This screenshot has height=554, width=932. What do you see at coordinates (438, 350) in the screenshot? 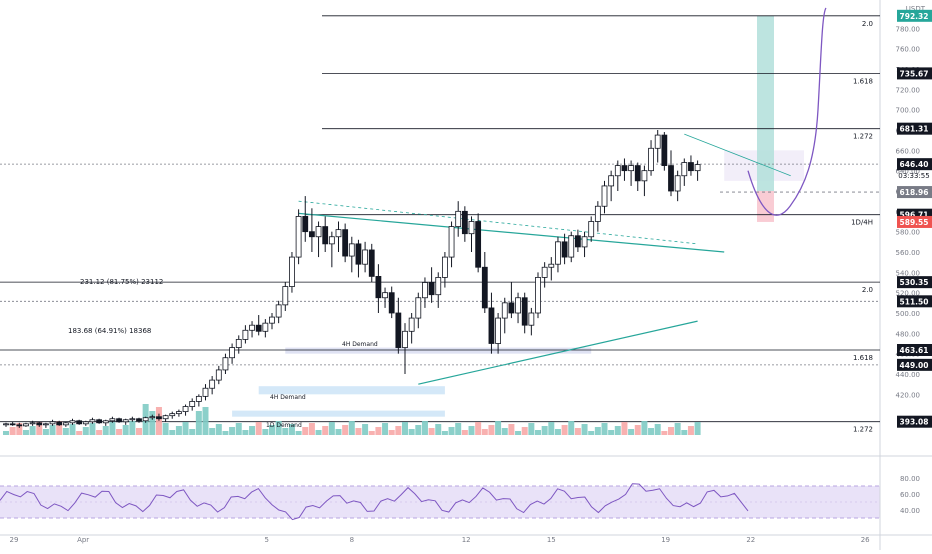
I see `demand-zone-4h-upper` at bounding box center [438, 350].